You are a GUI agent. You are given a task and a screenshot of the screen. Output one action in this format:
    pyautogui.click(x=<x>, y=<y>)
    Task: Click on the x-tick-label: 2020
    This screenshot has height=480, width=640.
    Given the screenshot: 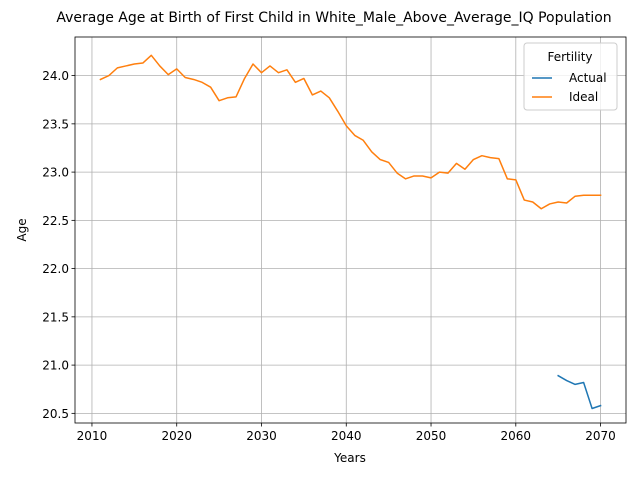 What is the action you would take?
    pyautogui.click(x=176, y=436)
    